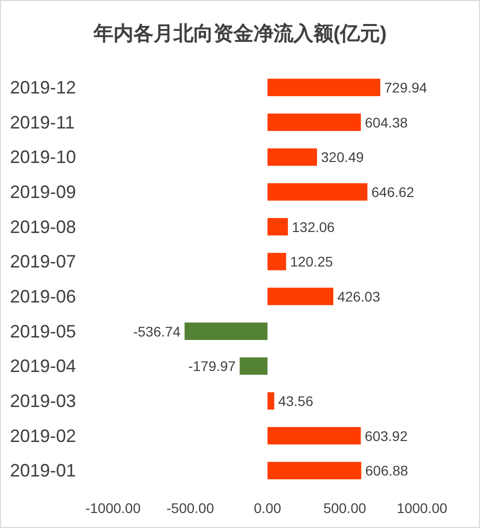 This screenshot has width=480, height=528. I want to click on y-tick-label: 2019-01, so click(43, 470).